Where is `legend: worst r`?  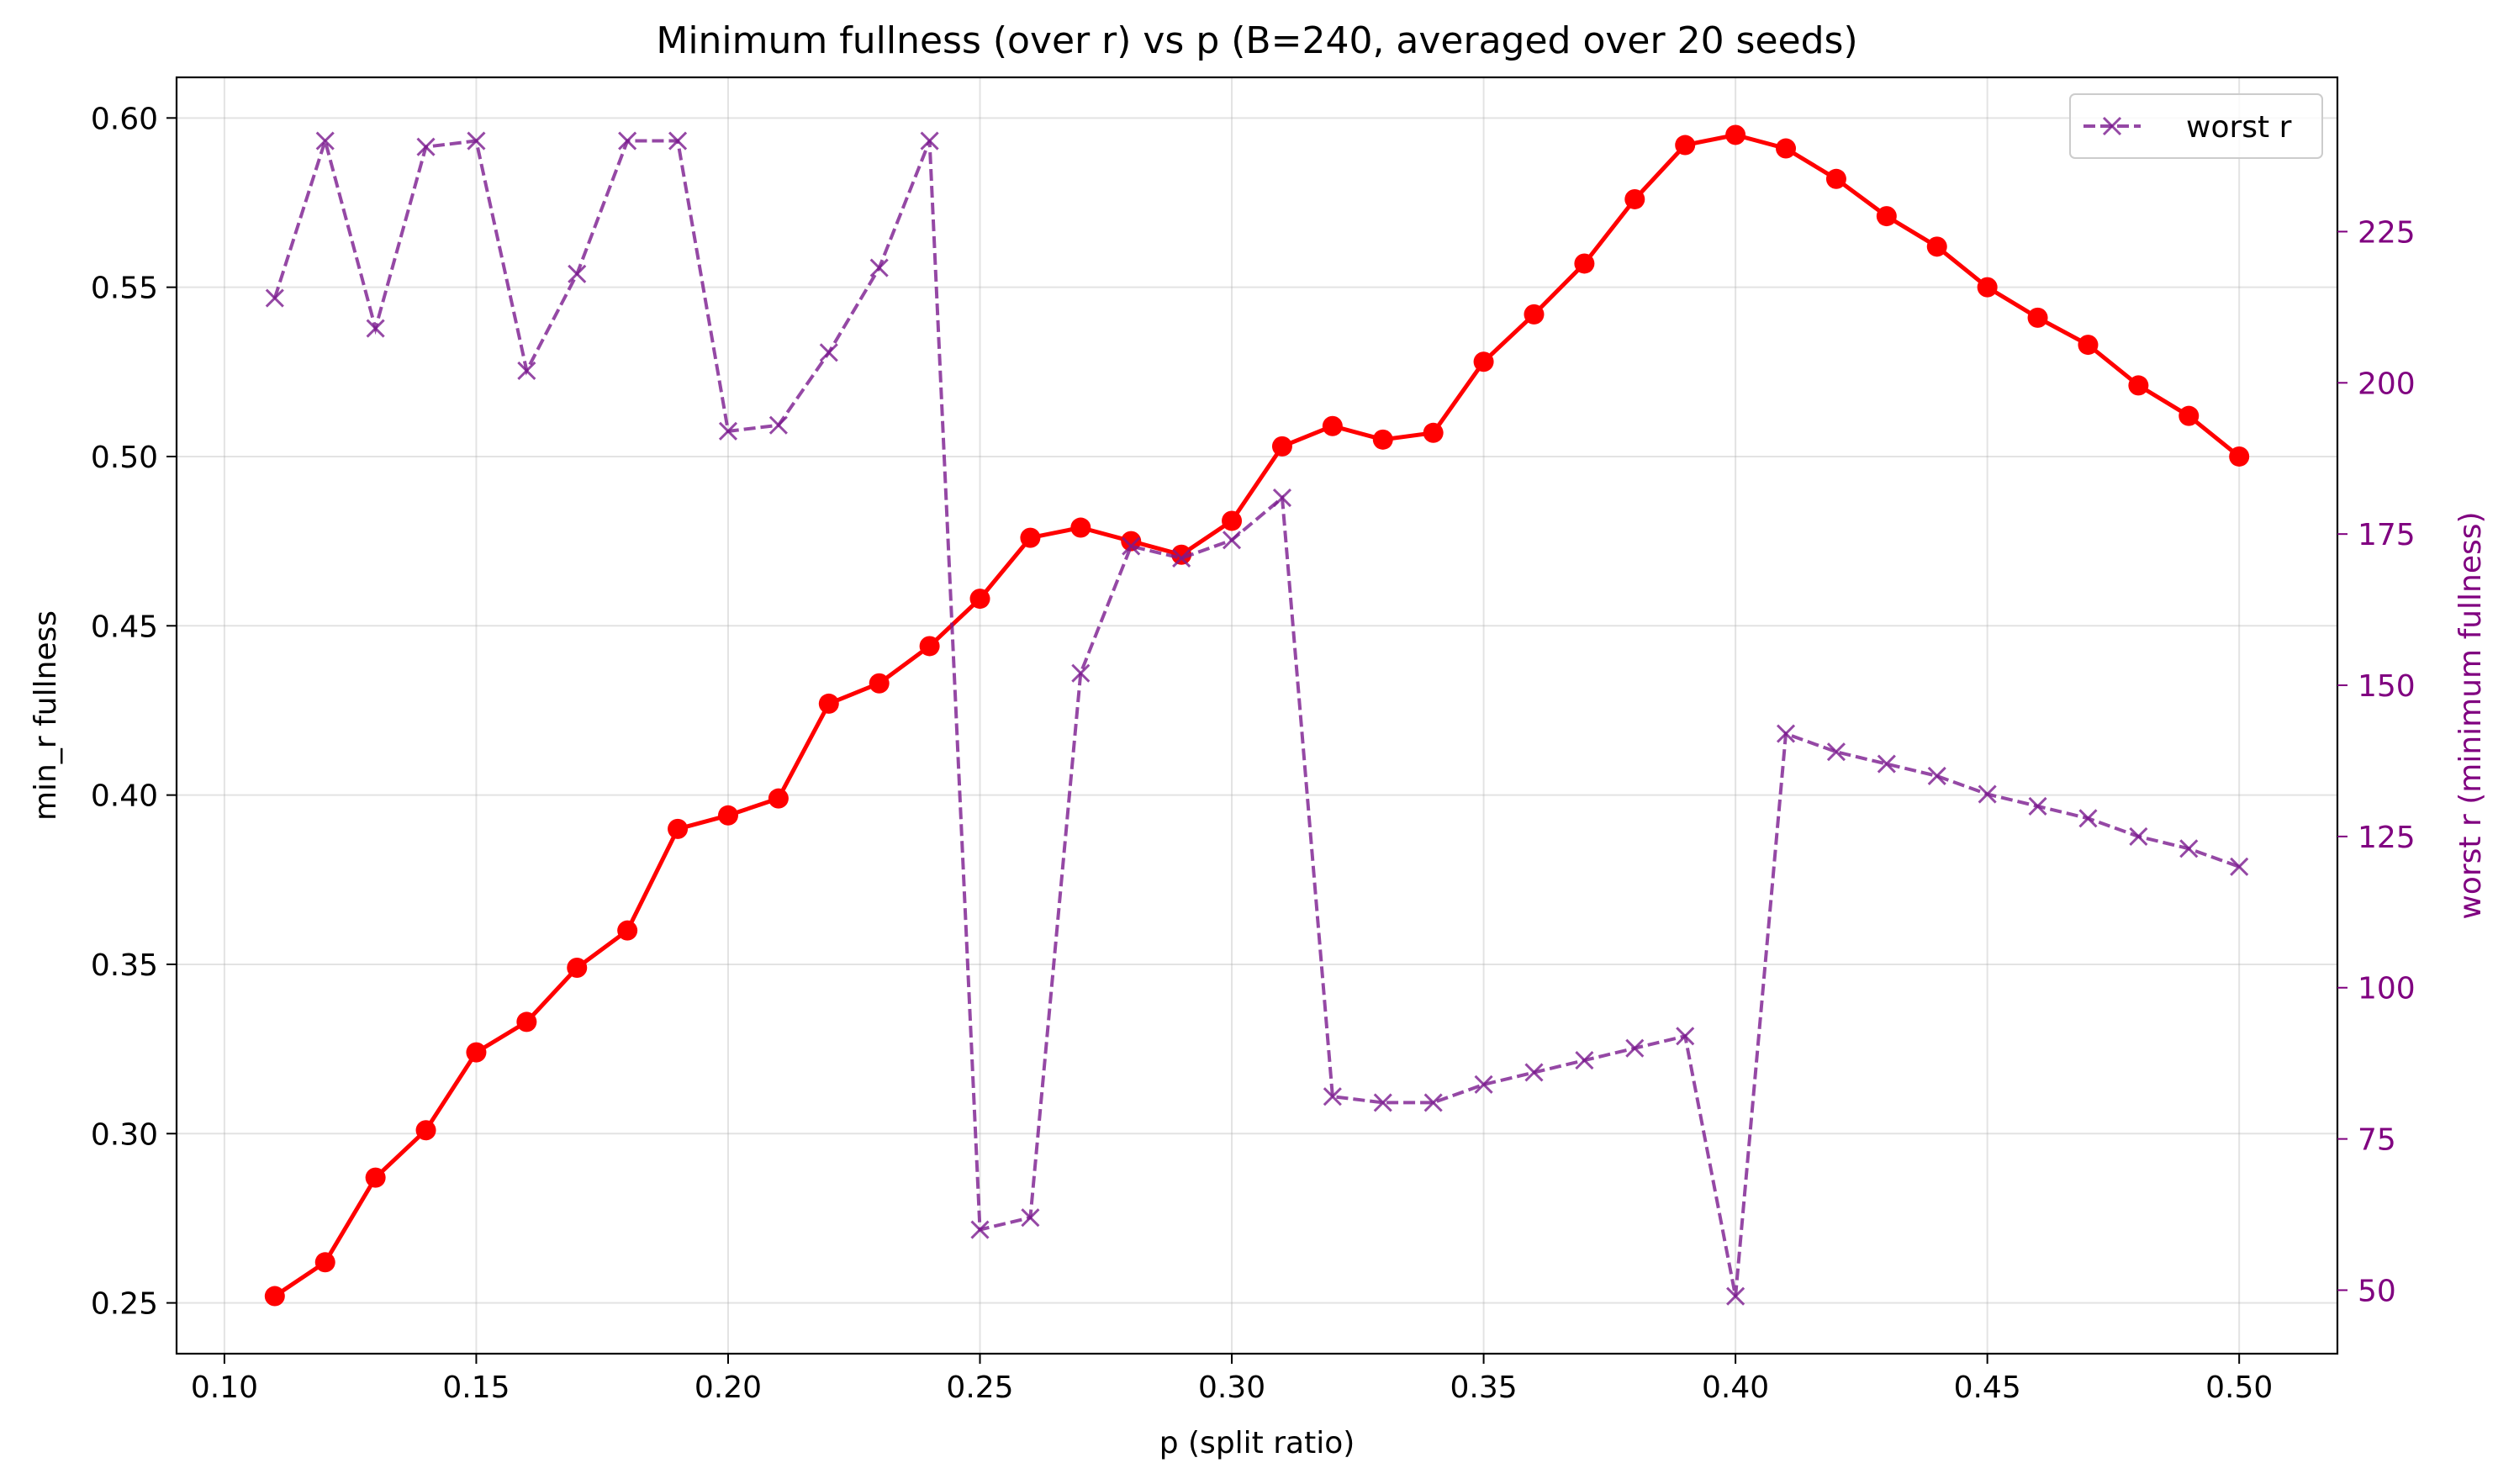
legend: worst r is located at coordinates (2196, 126).